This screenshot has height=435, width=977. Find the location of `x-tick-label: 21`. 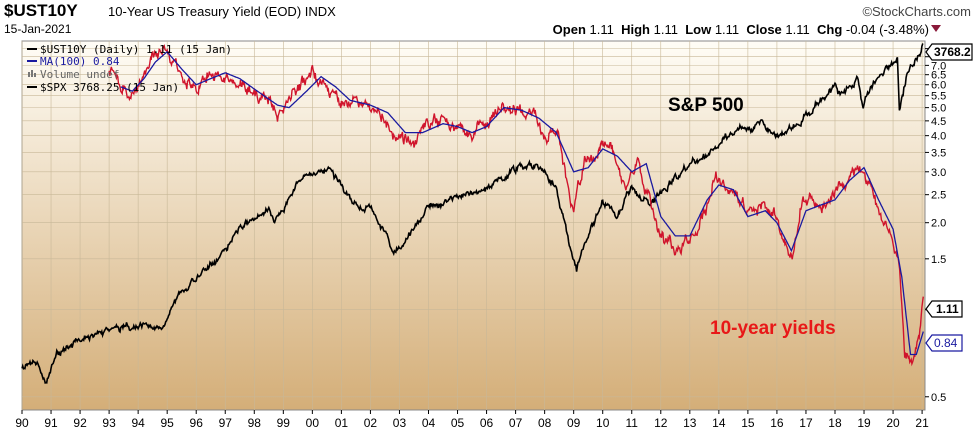

x-tick-label: 21 is located at coordinates (922, 423).